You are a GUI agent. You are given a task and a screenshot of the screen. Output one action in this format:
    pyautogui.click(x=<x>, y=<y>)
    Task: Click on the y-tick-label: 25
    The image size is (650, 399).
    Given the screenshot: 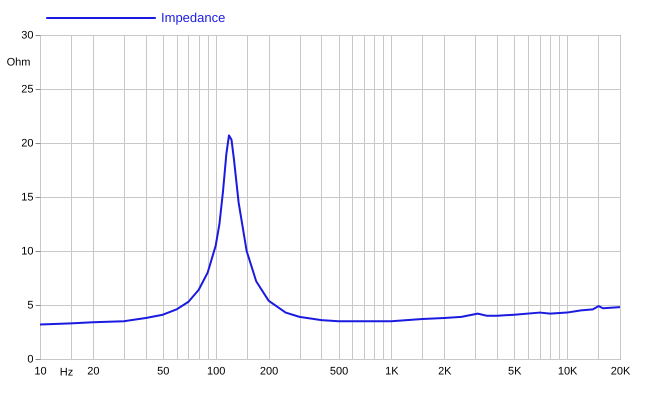 What is the action you would take?
    pyautogui.click(x=27, y=90)
    